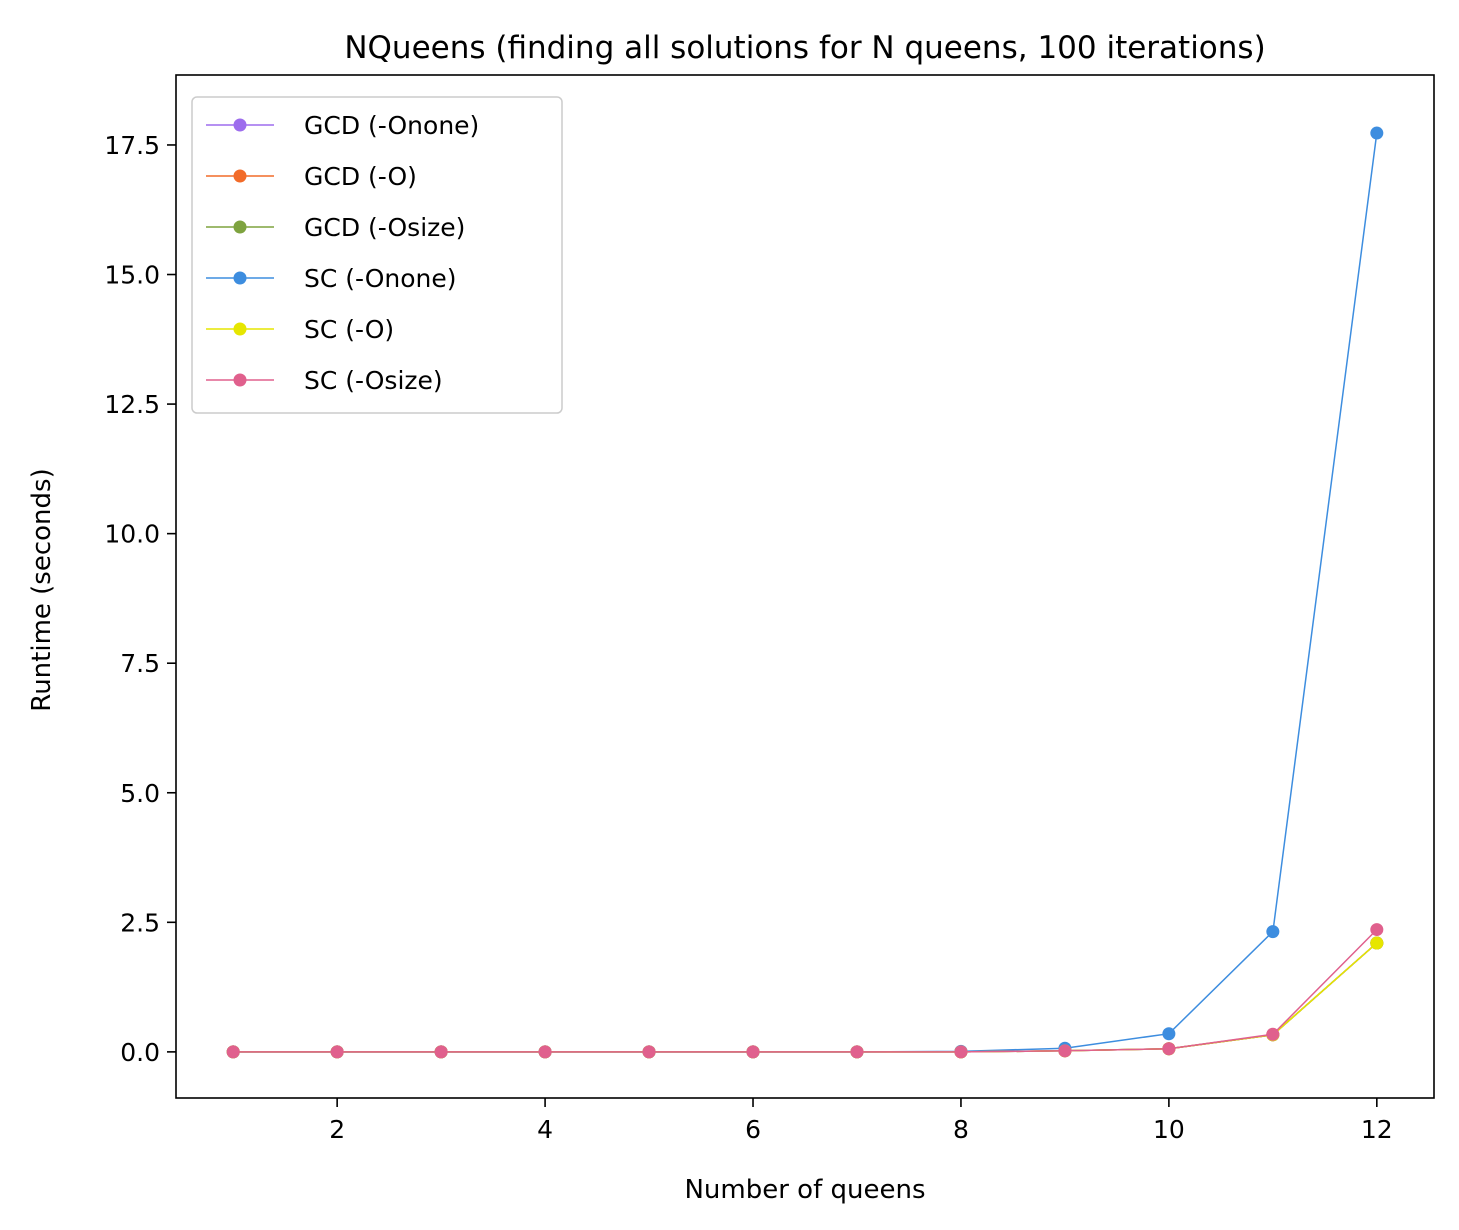  I want to click on legend-item: GCD (-Onone), so click(342, 125).